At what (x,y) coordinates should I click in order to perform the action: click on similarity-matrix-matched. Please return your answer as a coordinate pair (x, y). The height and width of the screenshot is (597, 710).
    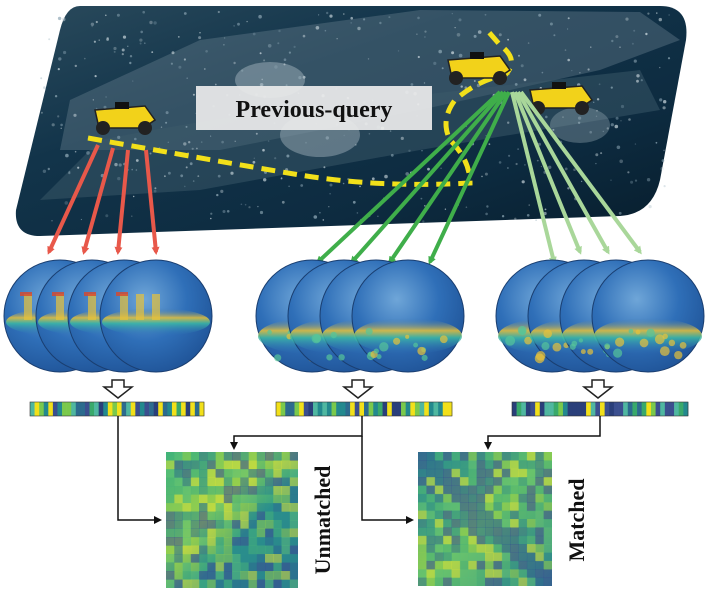
    Looking at the image, I should click on (485, 519).